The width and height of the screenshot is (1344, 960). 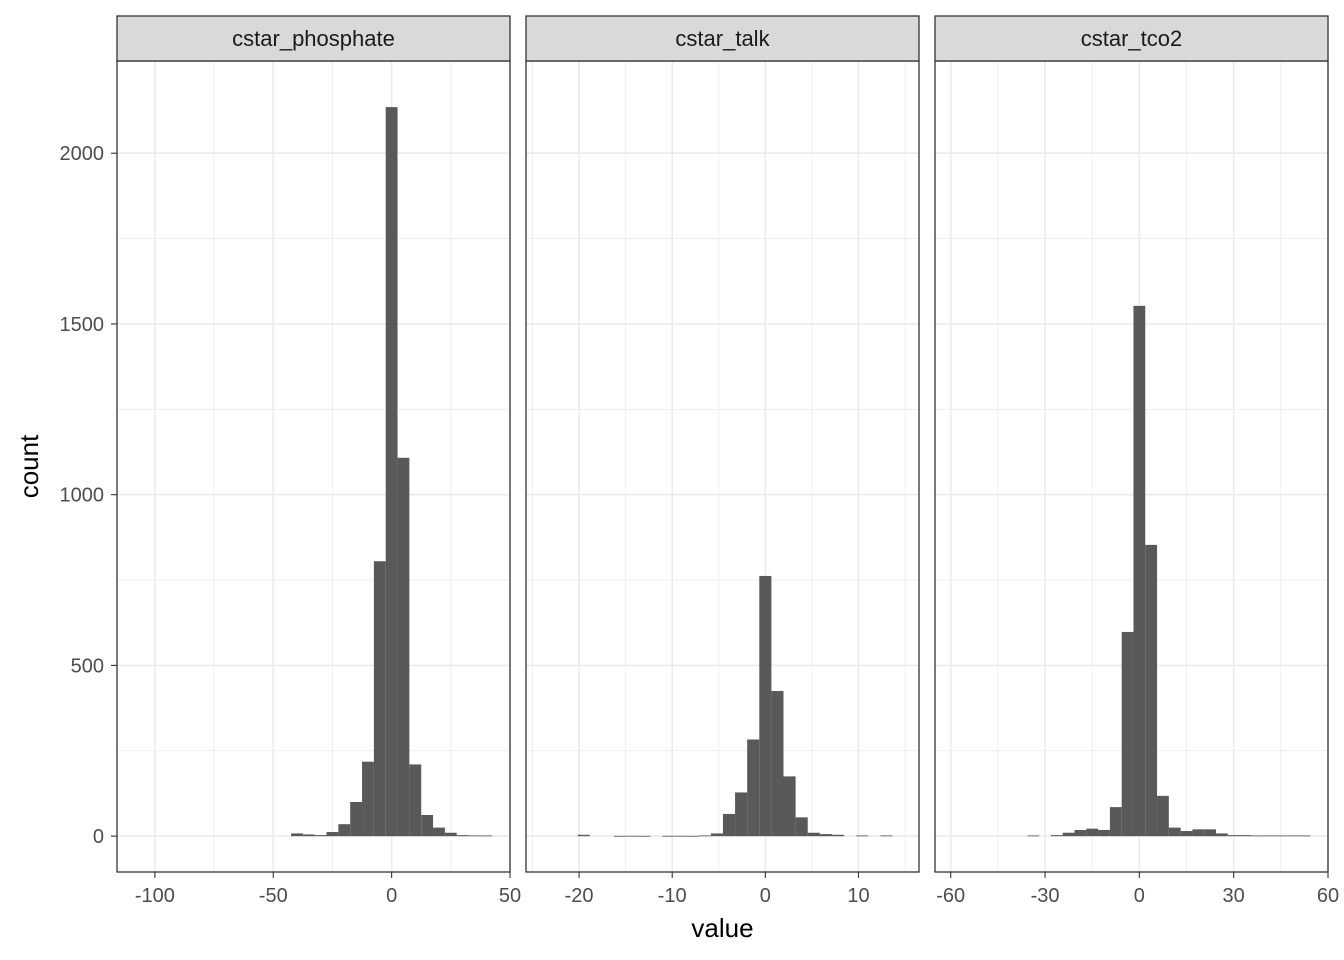 What do you see at coordinates (1234, 896) in the screenshot?
I see `x-tick-label: 30` at bounding box center [1234, 896].